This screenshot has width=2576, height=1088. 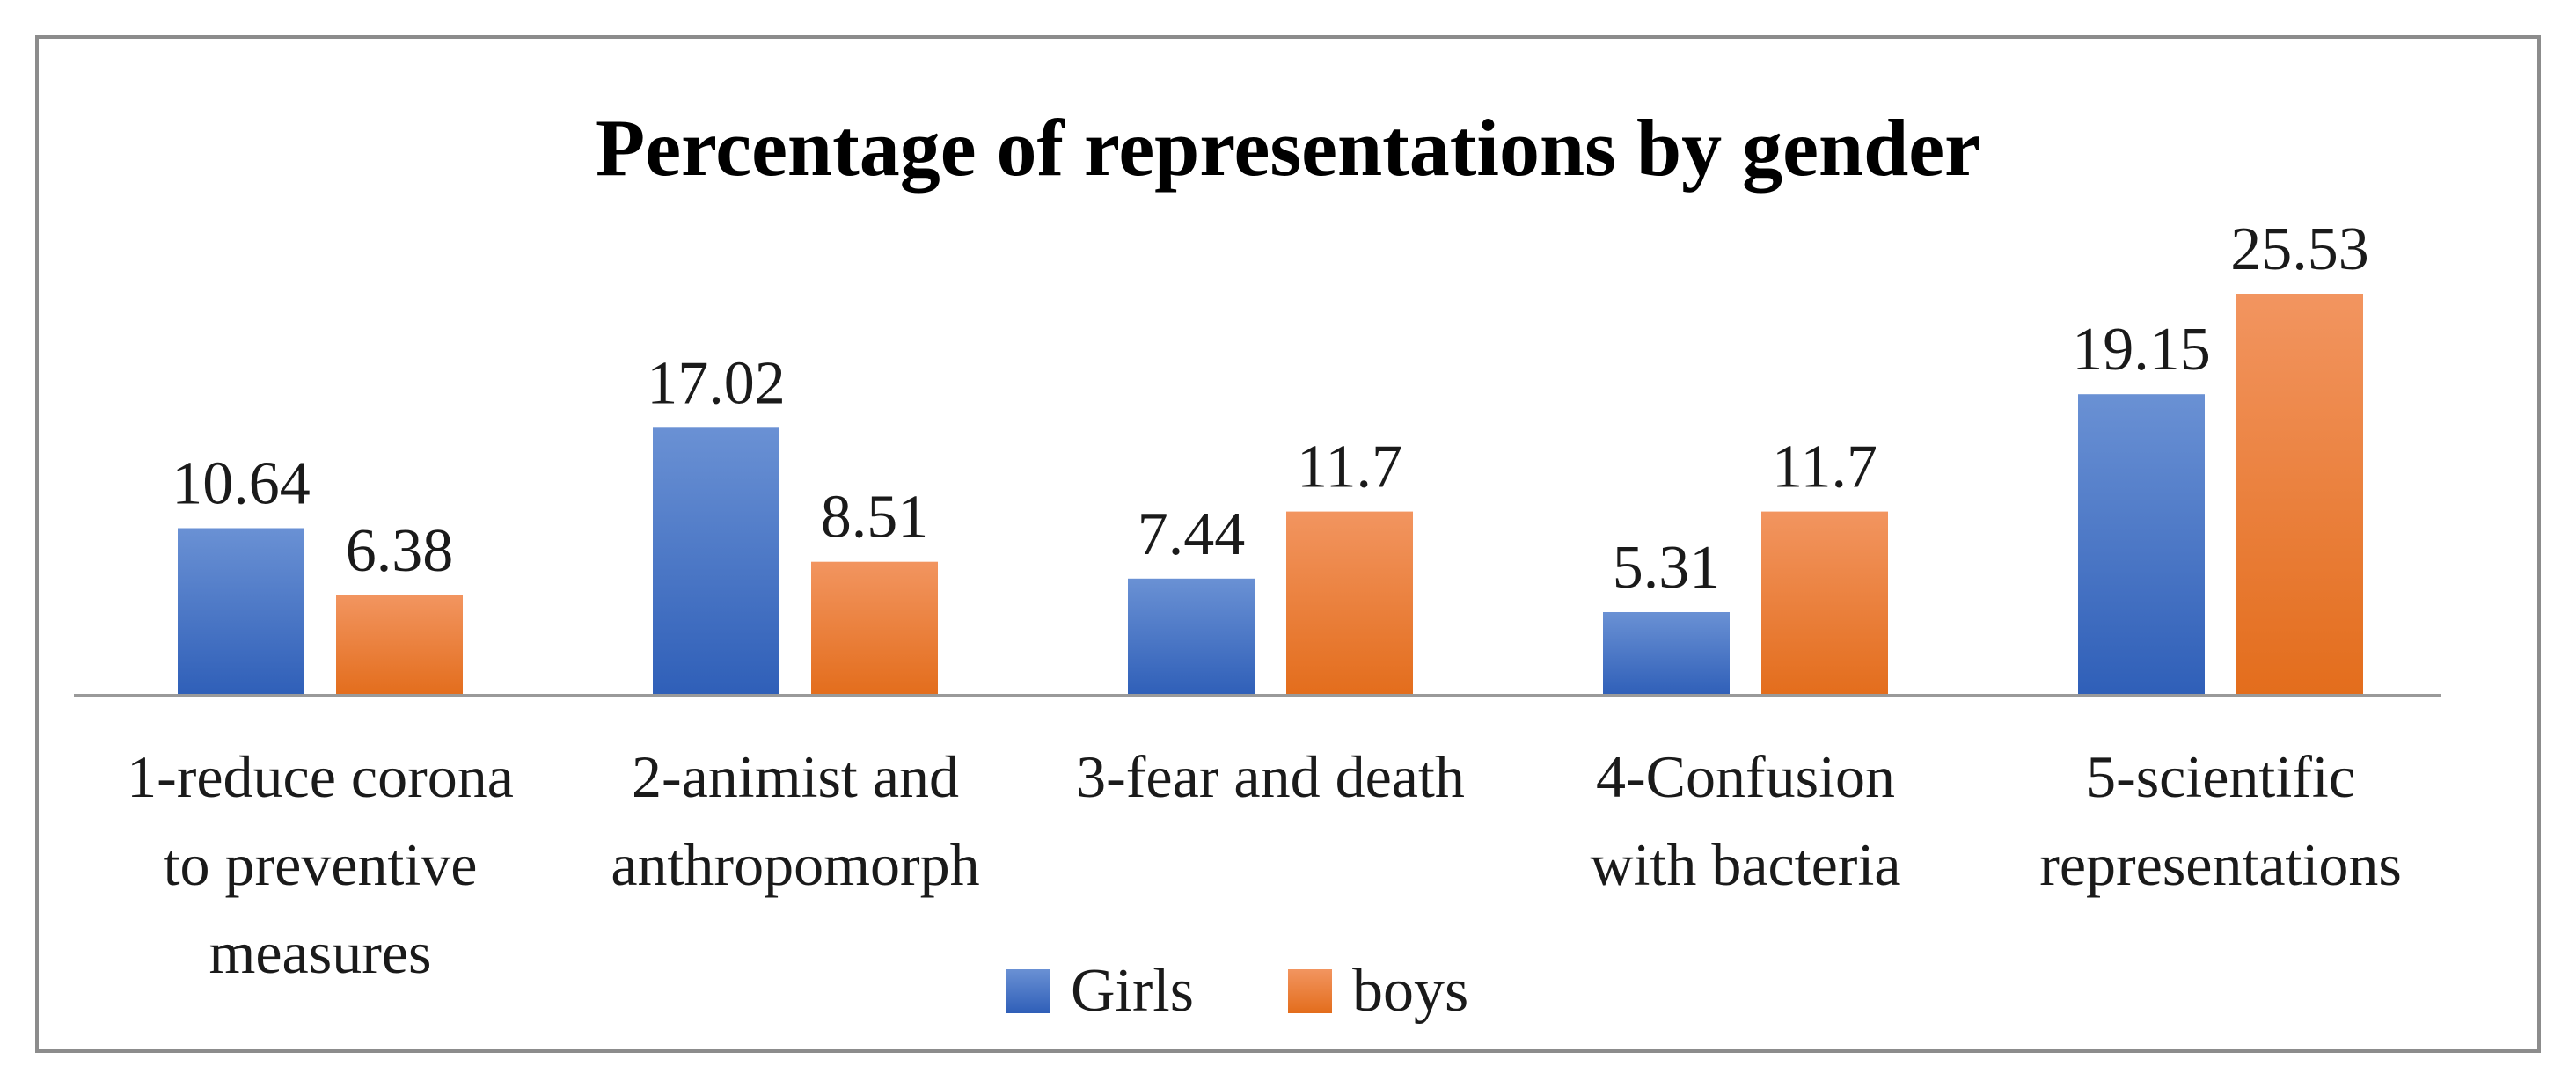 What do you see at coordinates (1745, 820) in the screenshot?
I see `category-label-4: 4-Confusion with bacteria` at bounding box center [1745, 820].